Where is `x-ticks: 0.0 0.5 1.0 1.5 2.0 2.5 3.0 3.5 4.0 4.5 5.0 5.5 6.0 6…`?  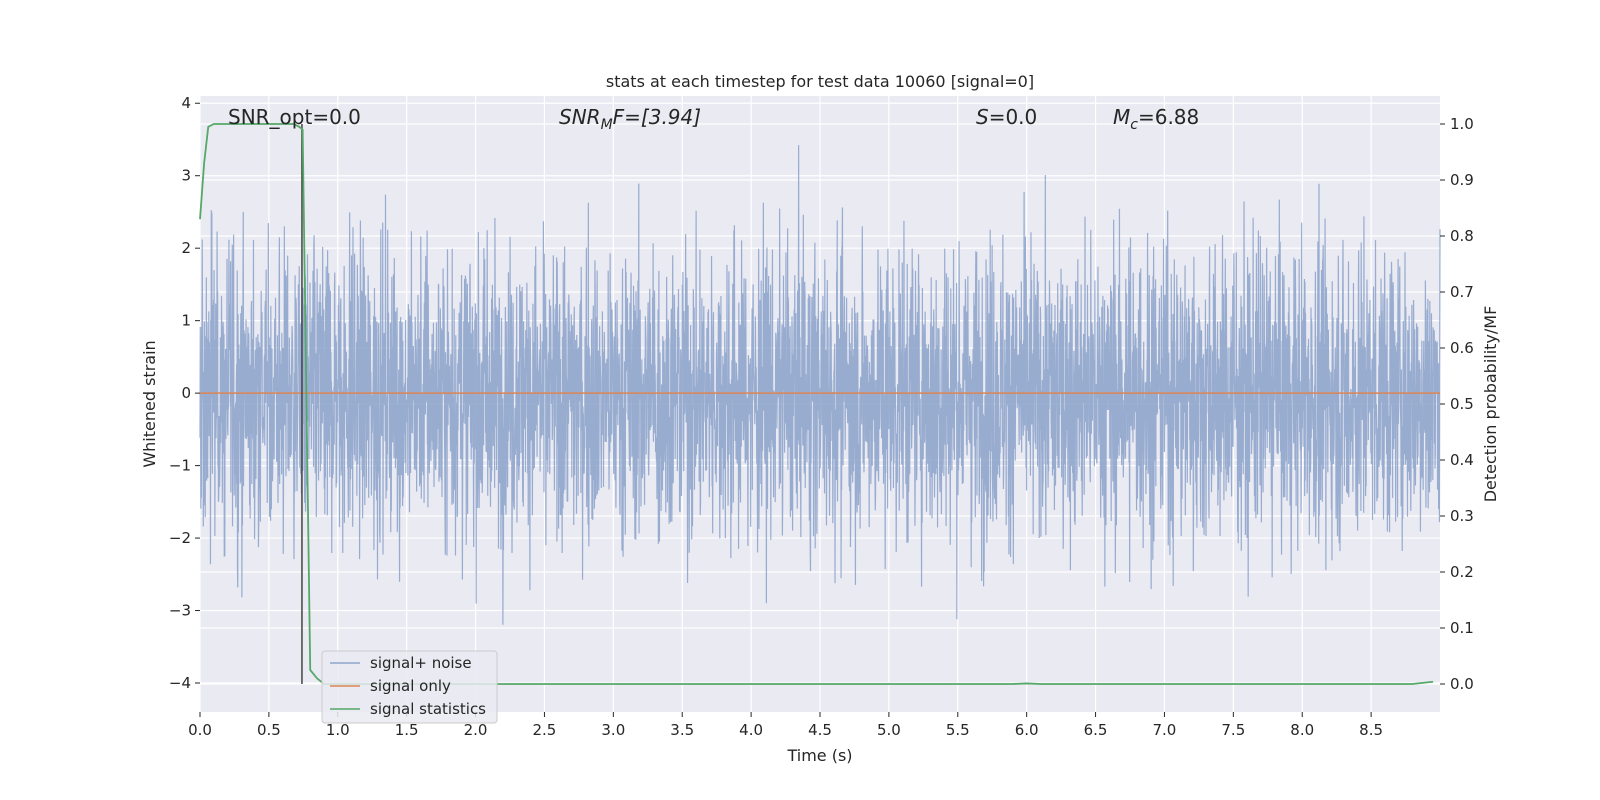 x-ticks: 0.0 0.5 1.0 1.5 2.0 2.5 3.0 3.5 4.0 4.5 5.0 5.5 6.0 6… is located at coordinates (785, 725).